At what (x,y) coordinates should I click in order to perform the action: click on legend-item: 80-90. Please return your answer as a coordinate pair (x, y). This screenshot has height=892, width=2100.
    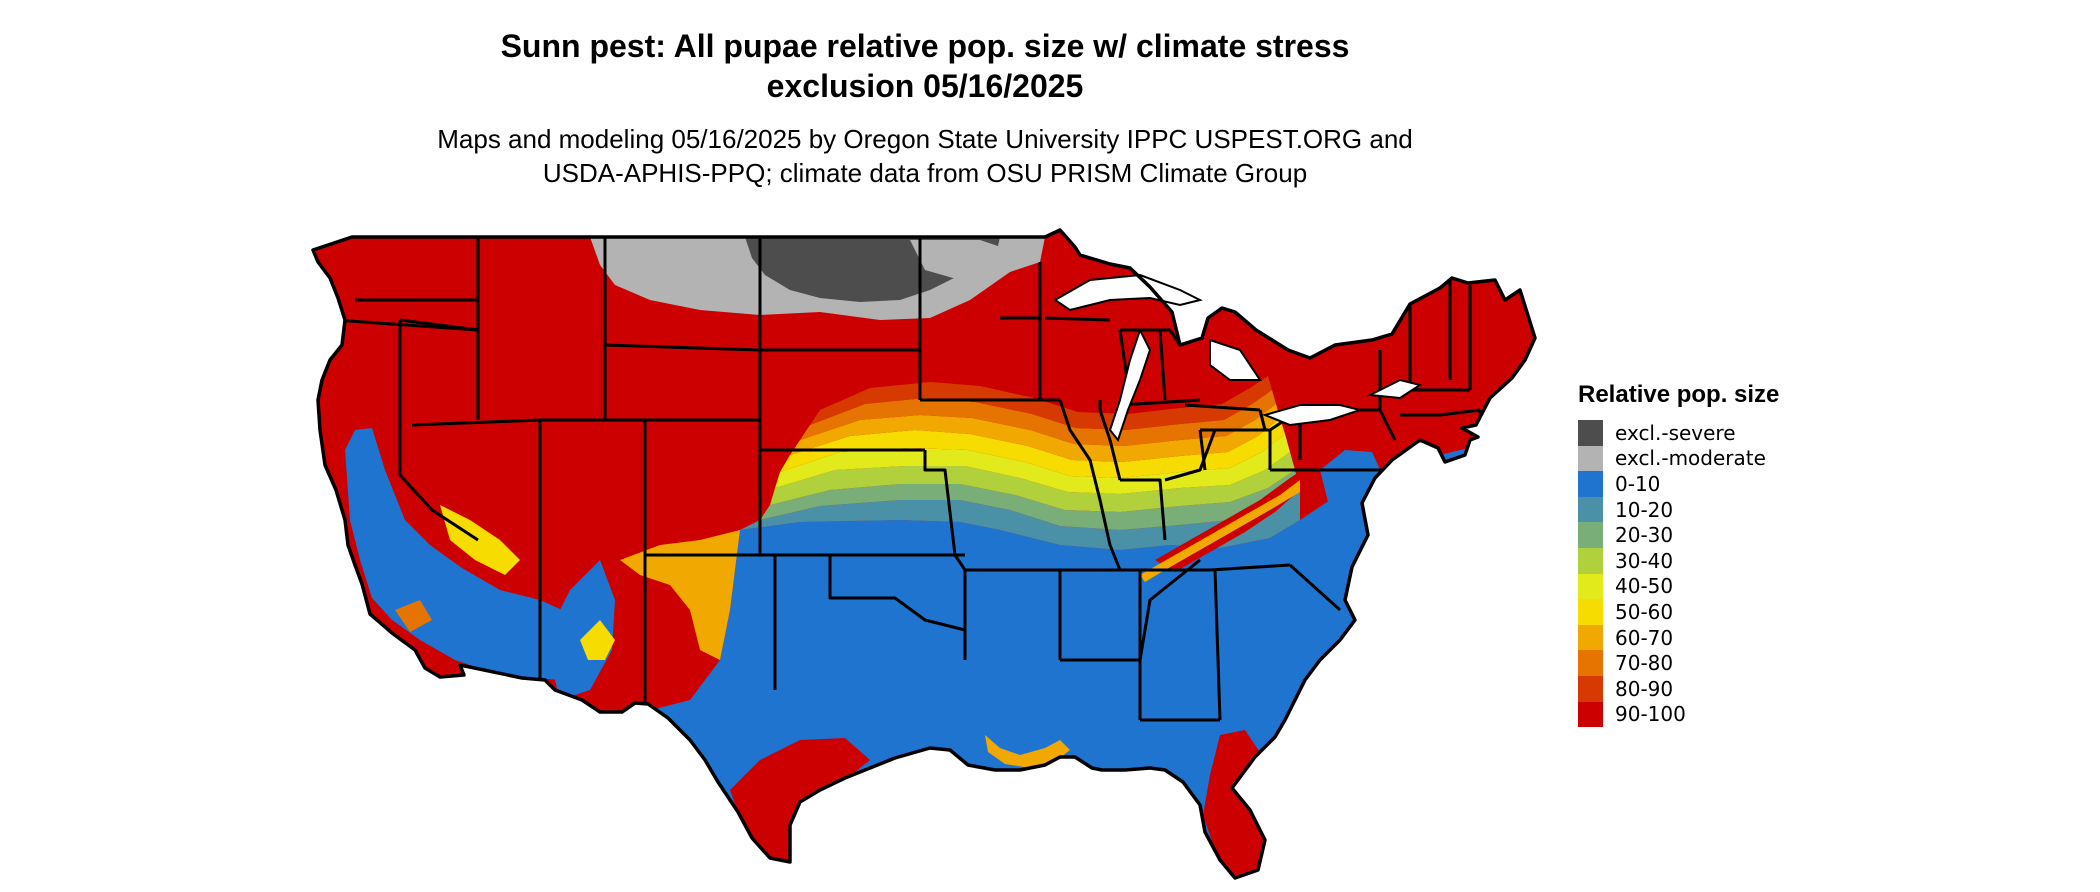
    Looking at the image, I should click on (1743, 688).